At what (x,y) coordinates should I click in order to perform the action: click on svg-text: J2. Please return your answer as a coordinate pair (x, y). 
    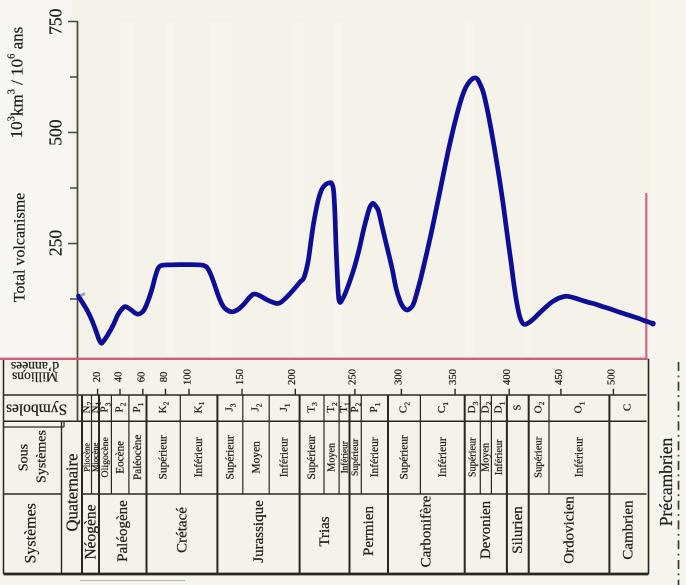
    Looking at the image, I should click on (256, 407).